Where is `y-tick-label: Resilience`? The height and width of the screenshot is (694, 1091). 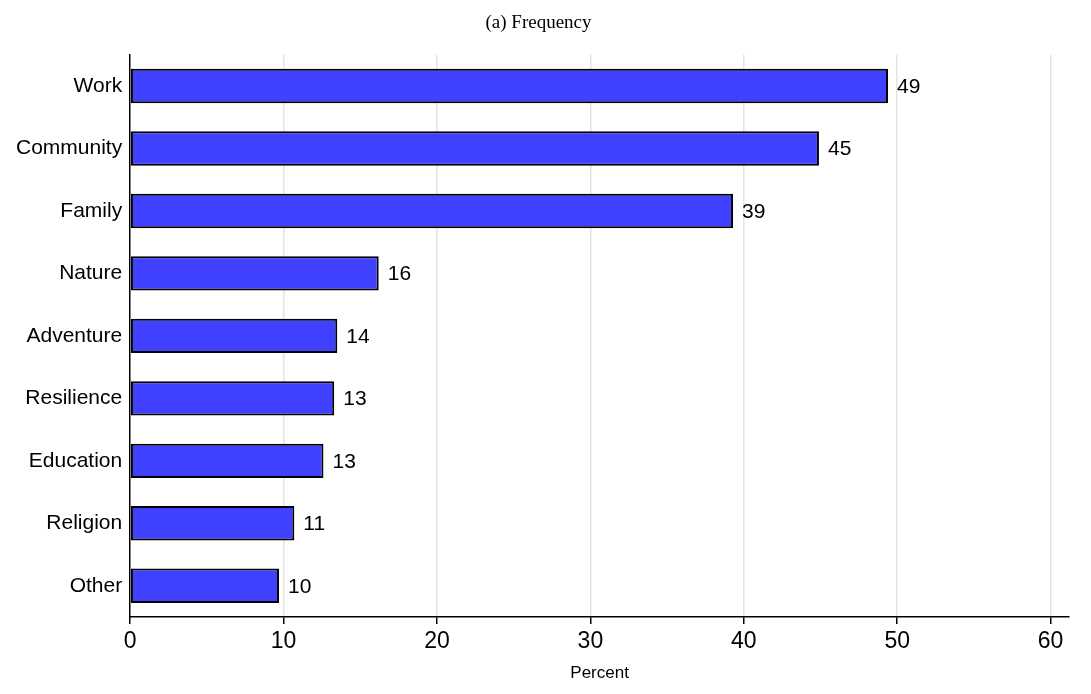 y-tick-label: Resilience is located at coordinates (74, 397).